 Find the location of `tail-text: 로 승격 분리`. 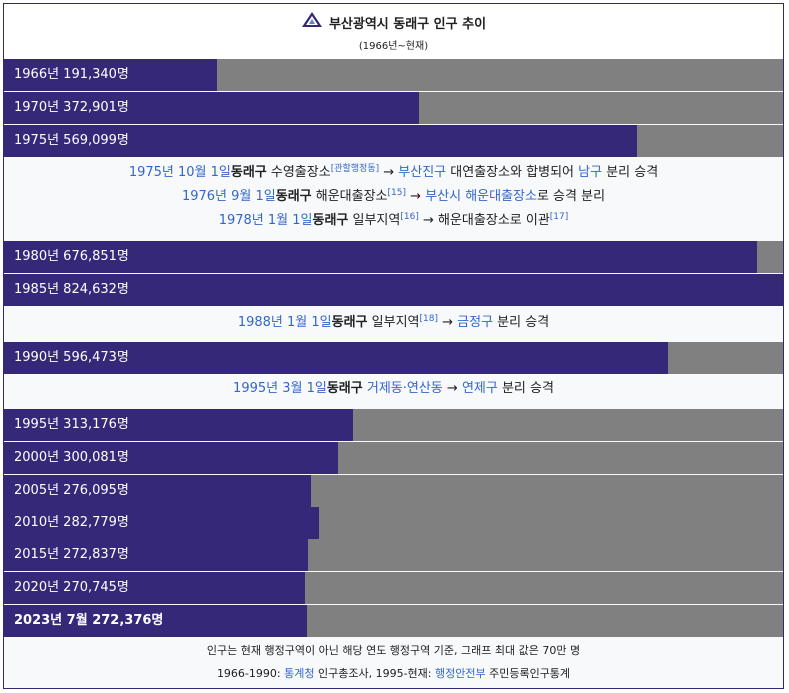

tail-text: 로 승격 분리 is located at coordinates (571, 196).